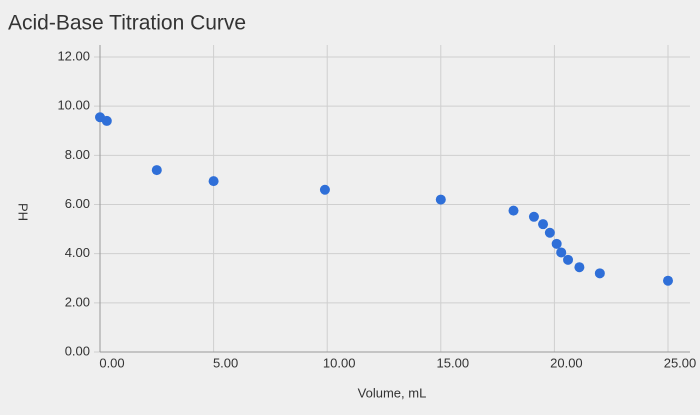  Describe the element at coordinates (73, 55) in the screenshot. I see `y-tick-label: 12.00` at that location.